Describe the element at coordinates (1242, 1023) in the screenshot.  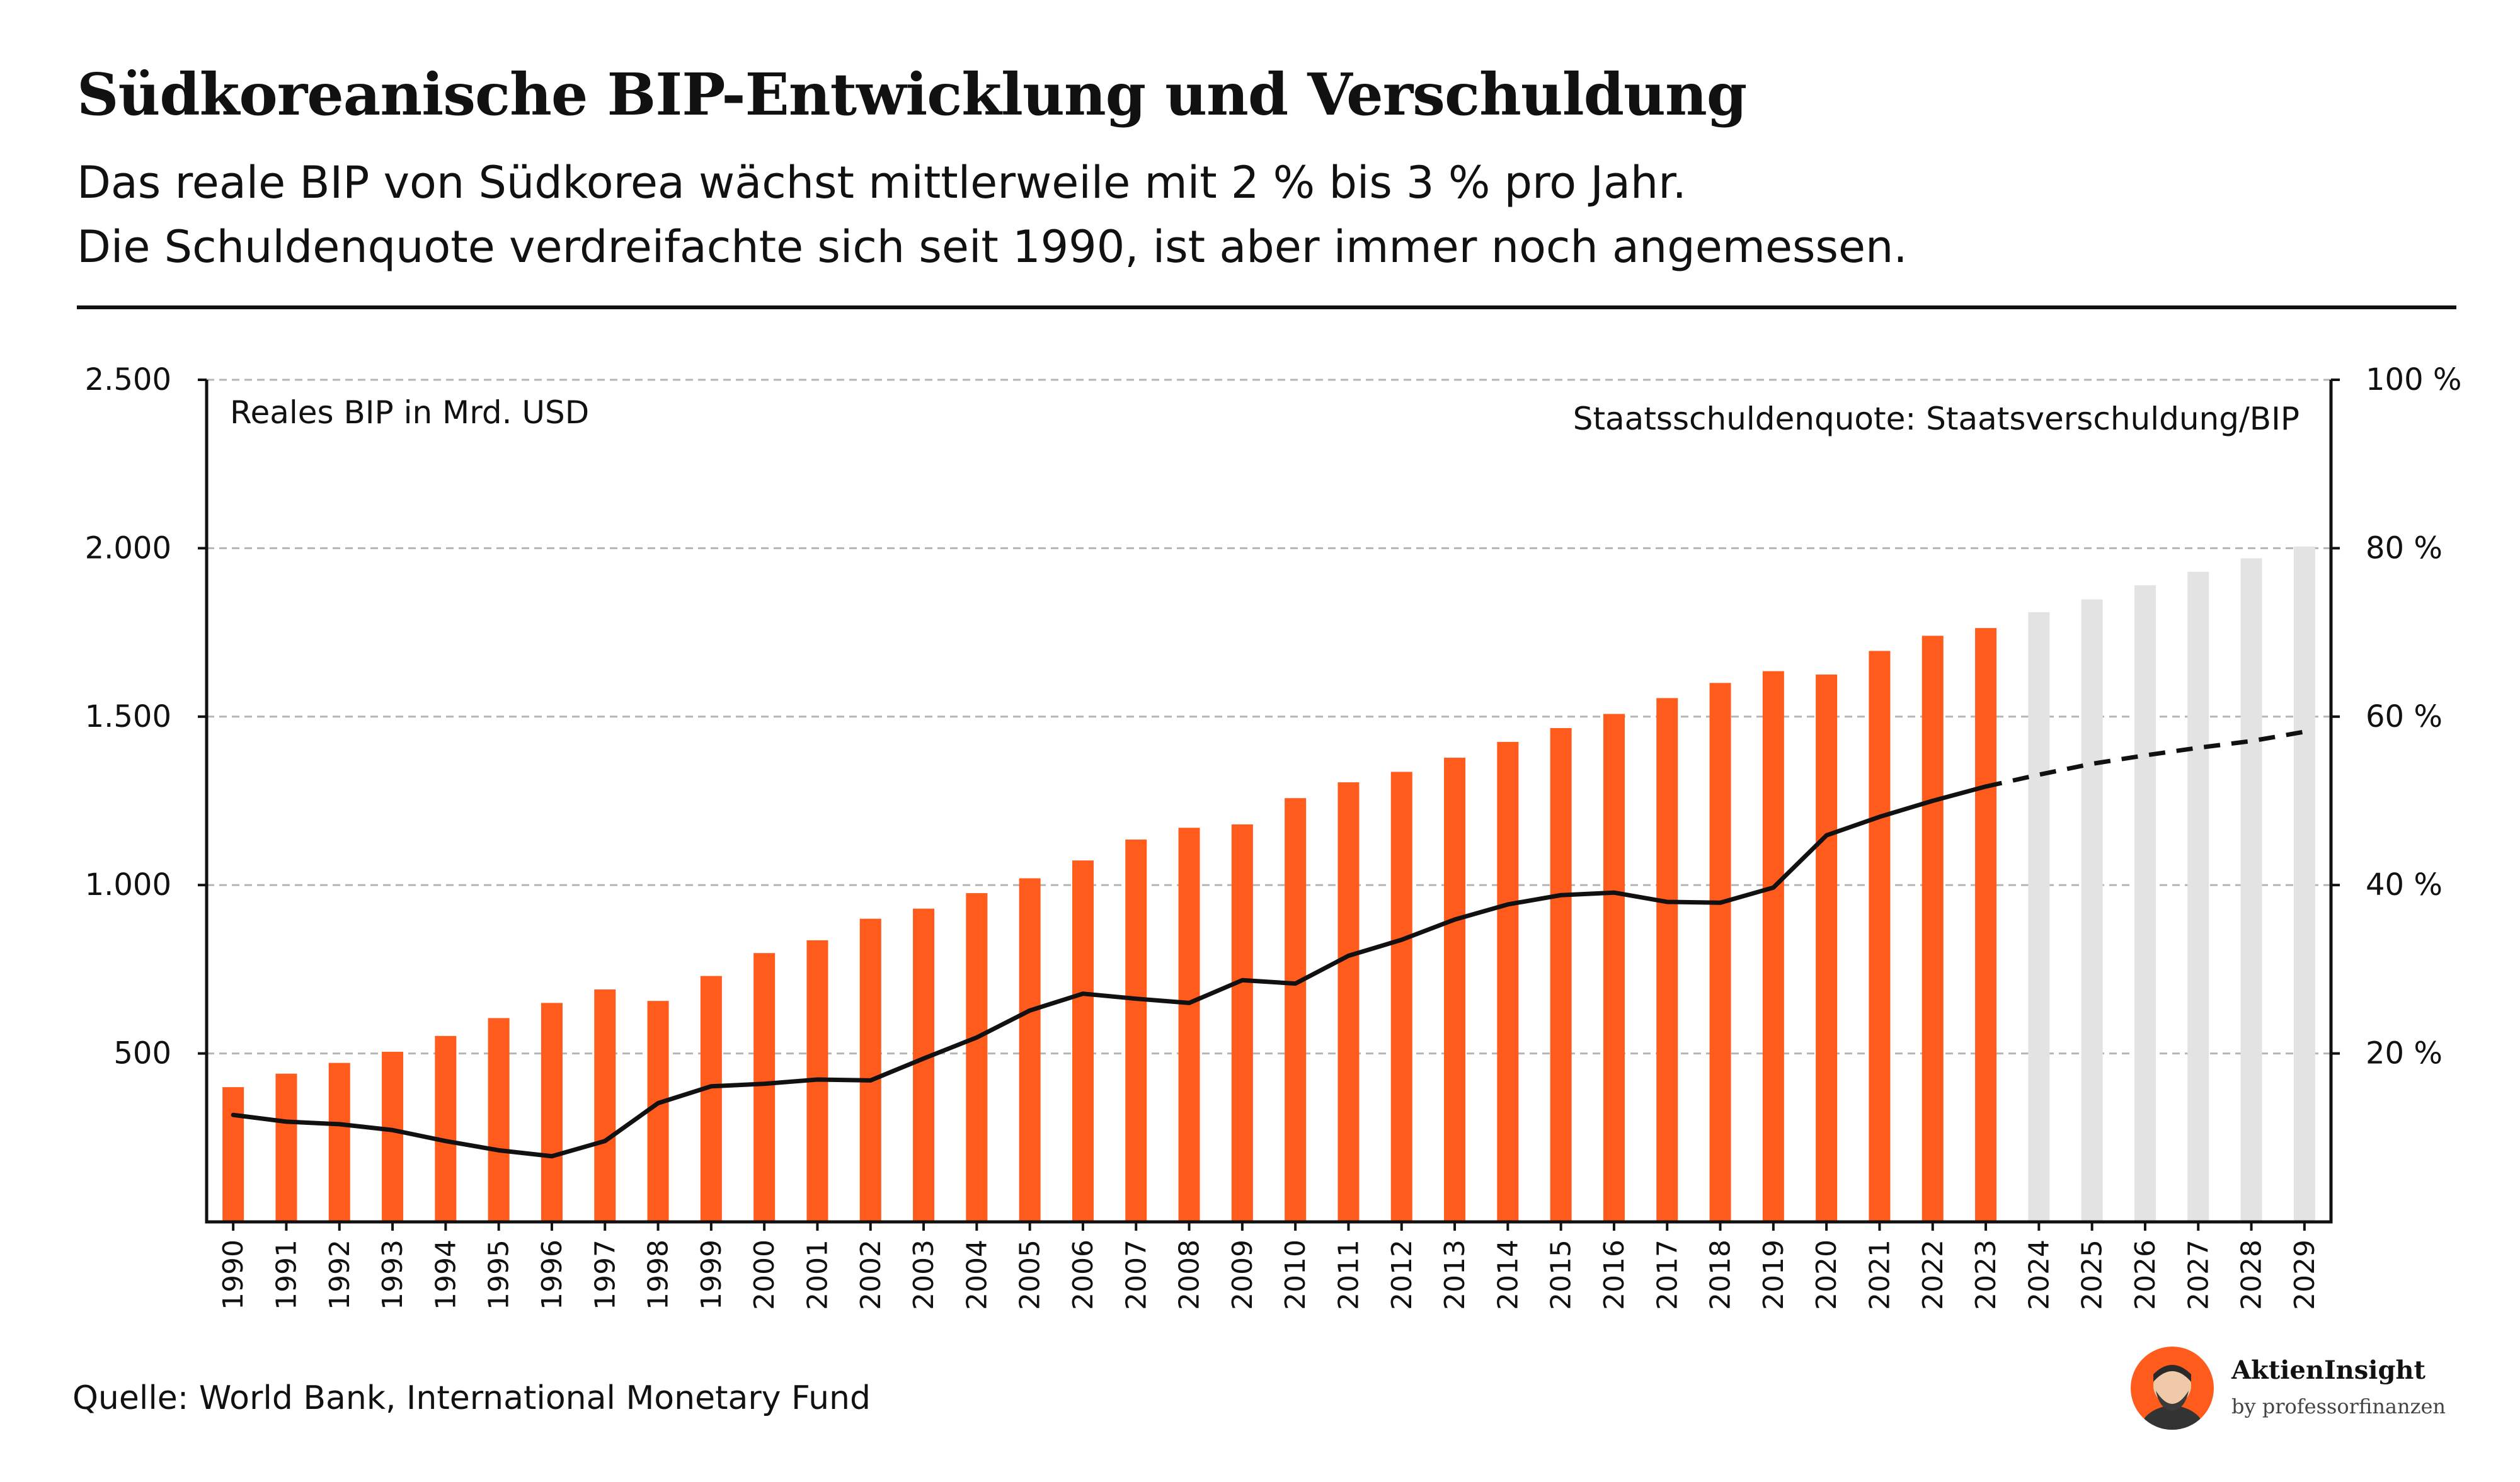
I see `bar-2009` at that location.